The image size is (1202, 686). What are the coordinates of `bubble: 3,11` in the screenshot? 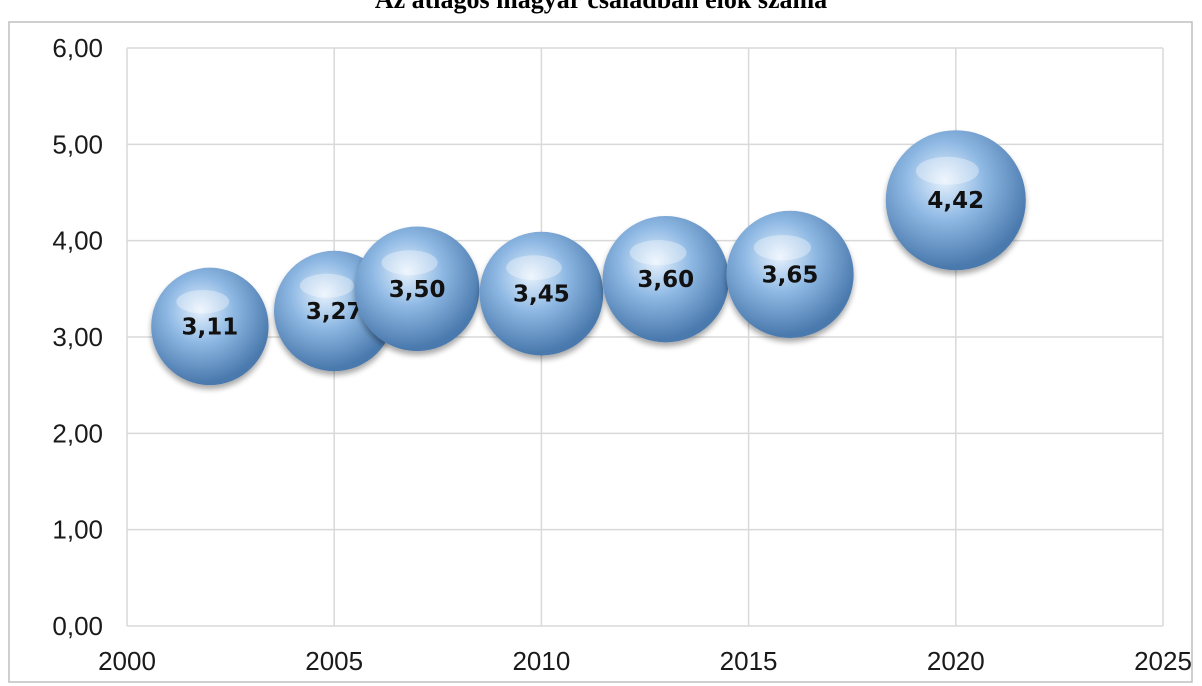 It's located at (210, 326).